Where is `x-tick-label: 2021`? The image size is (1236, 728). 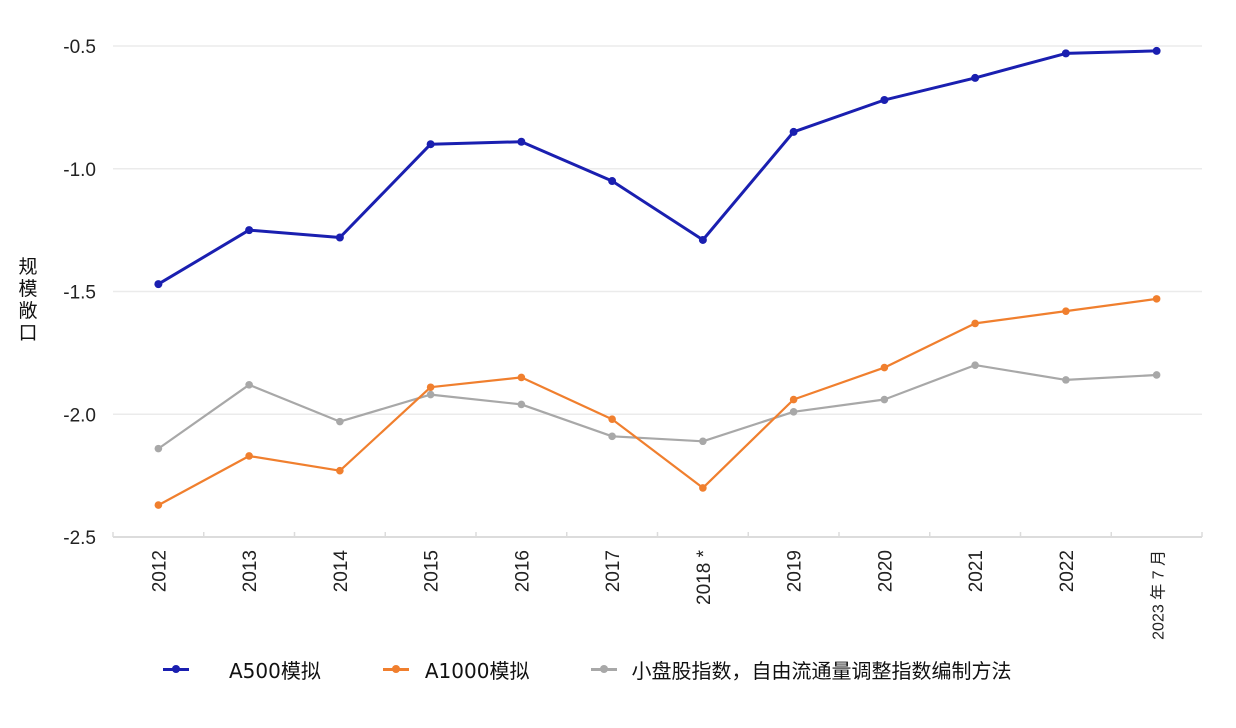 x-tick-label: 2021 is located at coordinates (976, 571).